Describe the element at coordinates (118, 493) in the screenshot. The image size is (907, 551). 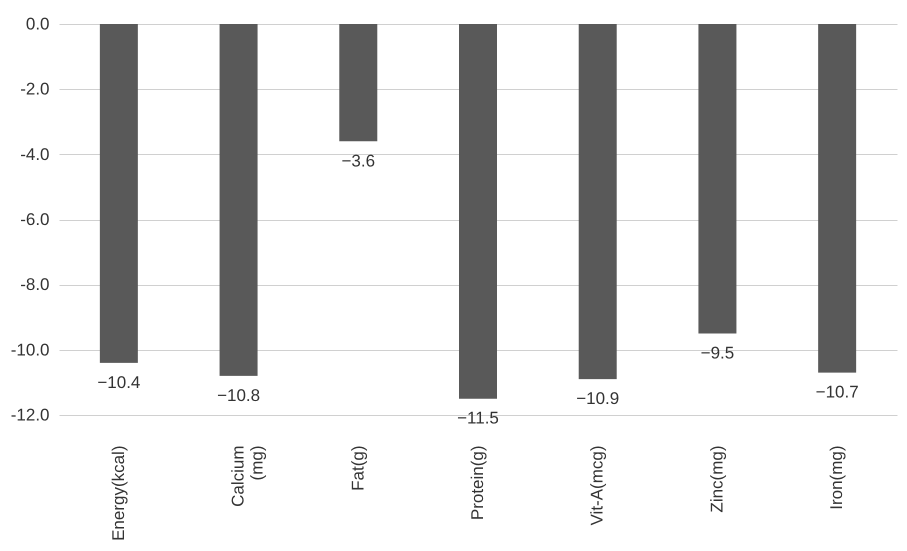
I see `x-tick-label: Energy(kcal)` at that location.